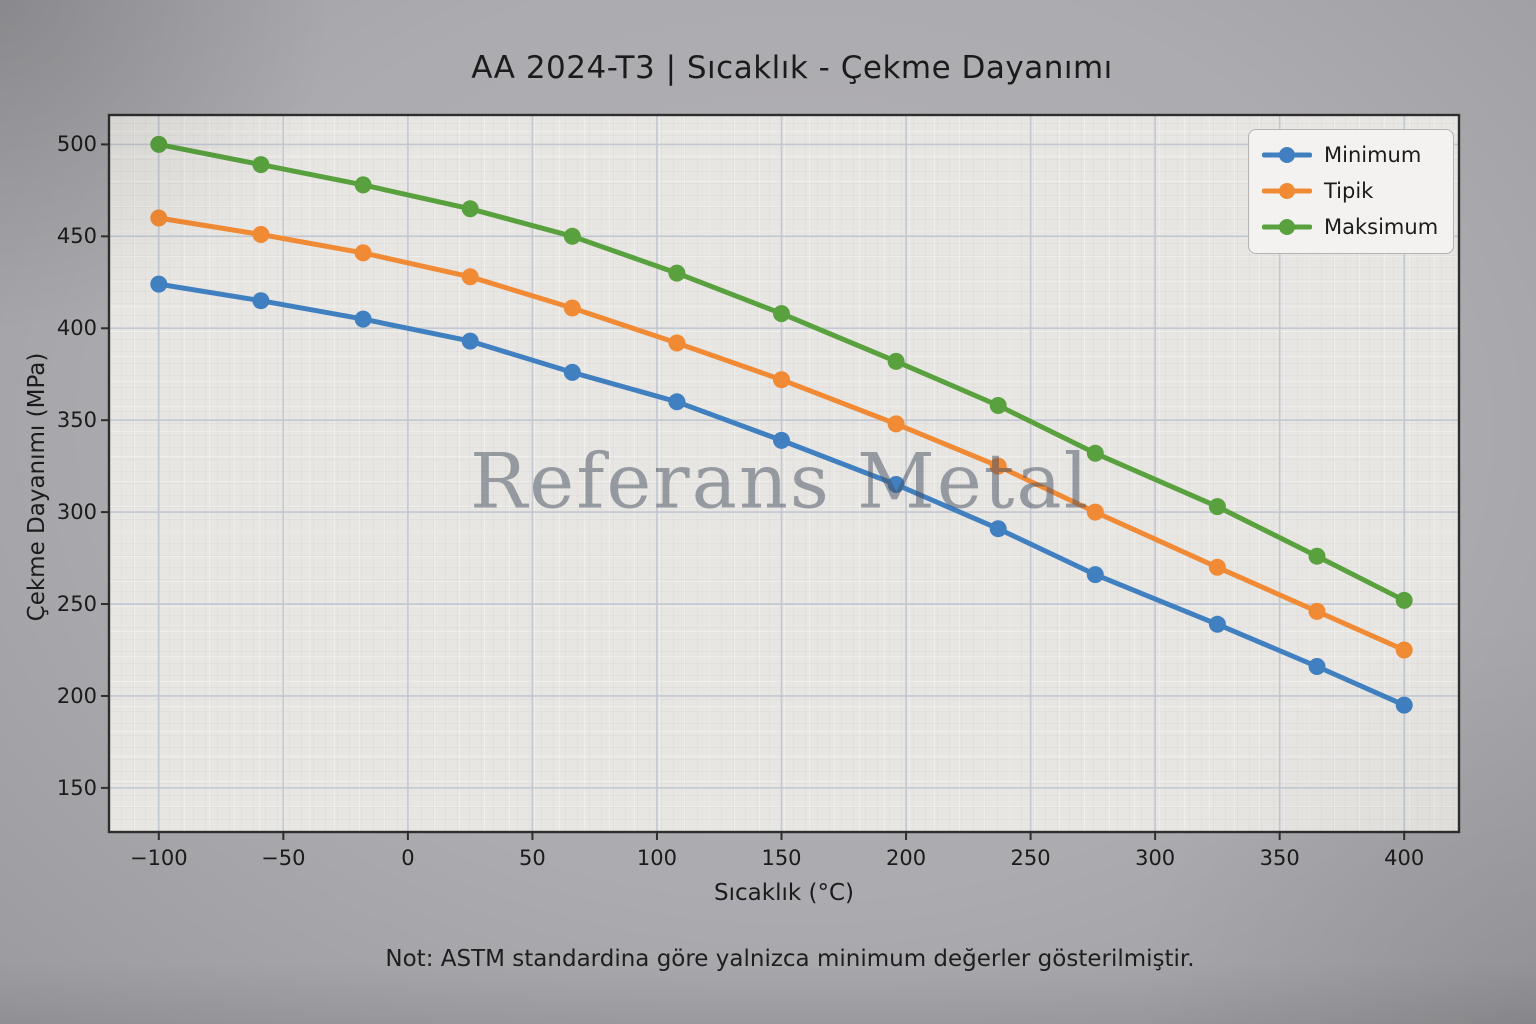 This screenshot has height=1024, width=1536. Describe the element at coordinates (532, 858) in the screenshot. I see `x-tick-label: 50` at that location.